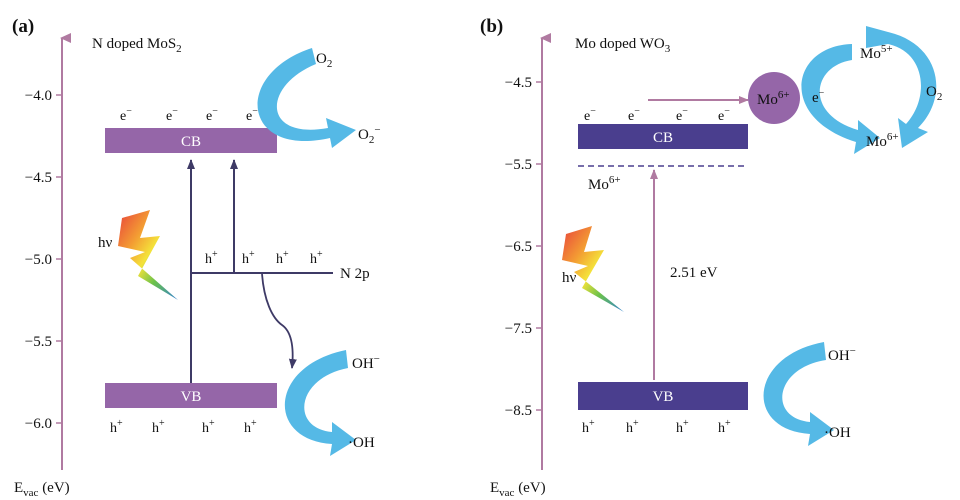 This screenshot has width=960, height=500. Describe the element at coordinates (38, 96) in the screenshot. I see `tick-label: −4.0` at that location.